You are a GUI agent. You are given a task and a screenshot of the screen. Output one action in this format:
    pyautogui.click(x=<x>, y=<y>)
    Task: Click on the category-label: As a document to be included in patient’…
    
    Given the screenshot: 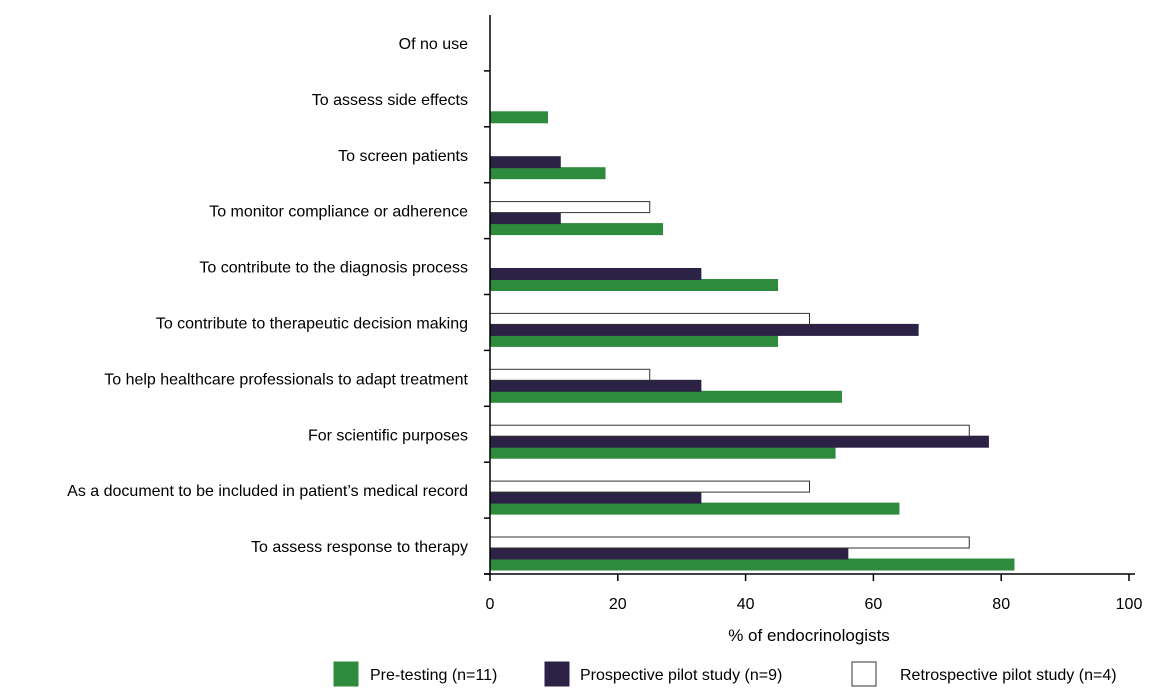 What is the action you would take?
    pyautogui.click(x=267, y=491)
    